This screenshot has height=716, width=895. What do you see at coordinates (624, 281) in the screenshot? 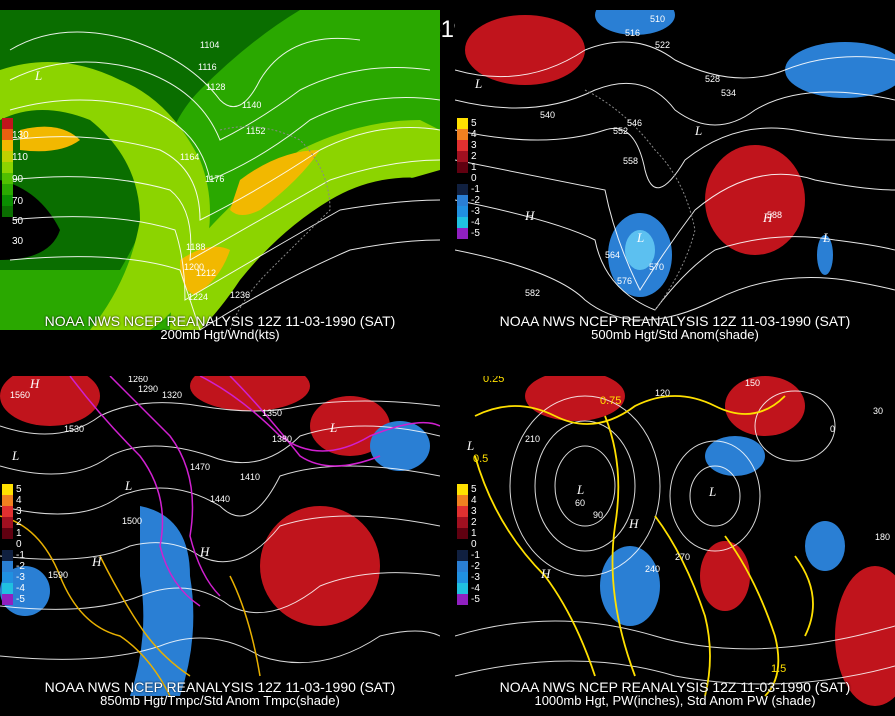
I see `svg-text: 576` at bounding box center [624, 281].